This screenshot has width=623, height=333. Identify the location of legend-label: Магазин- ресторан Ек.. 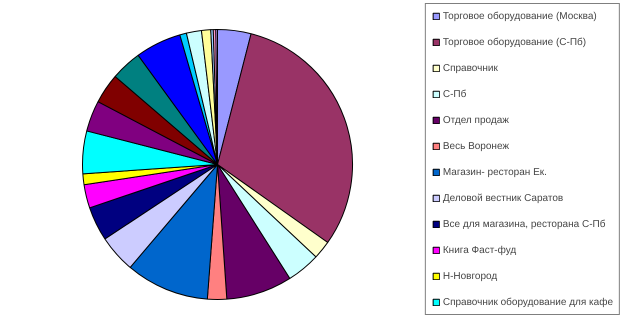
(494, 172).